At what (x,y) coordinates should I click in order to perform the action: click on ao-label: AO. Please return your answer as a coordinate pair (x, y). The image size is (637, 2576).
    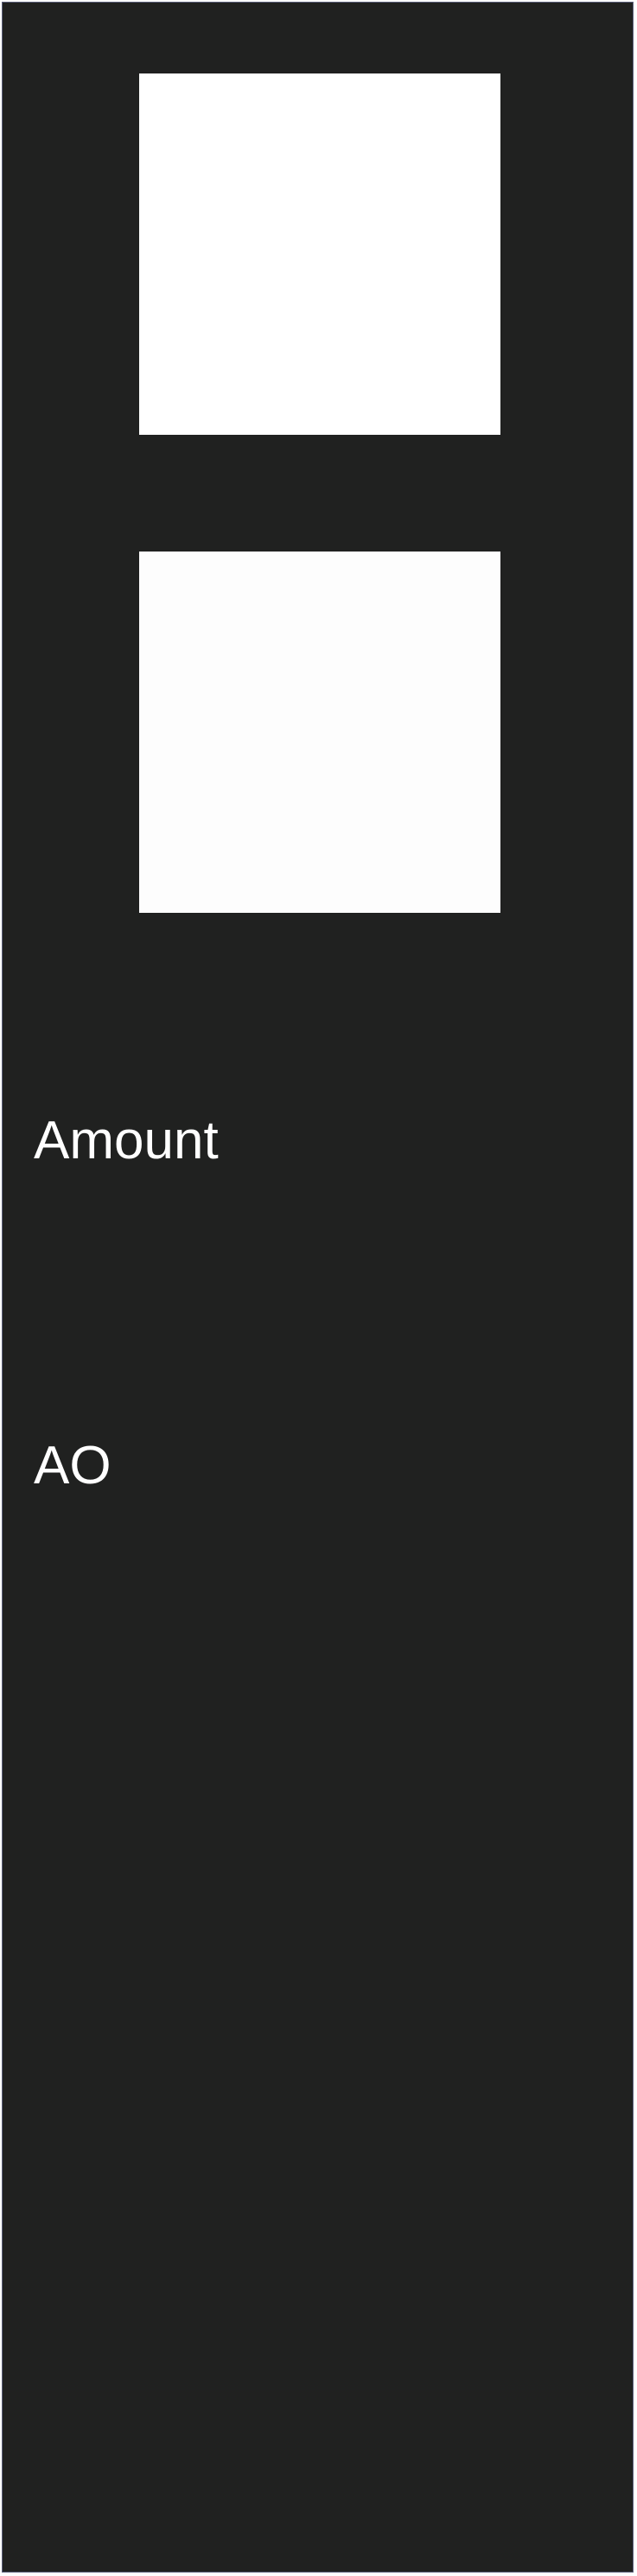
    Looking at the image, I should click on (72, 1465).